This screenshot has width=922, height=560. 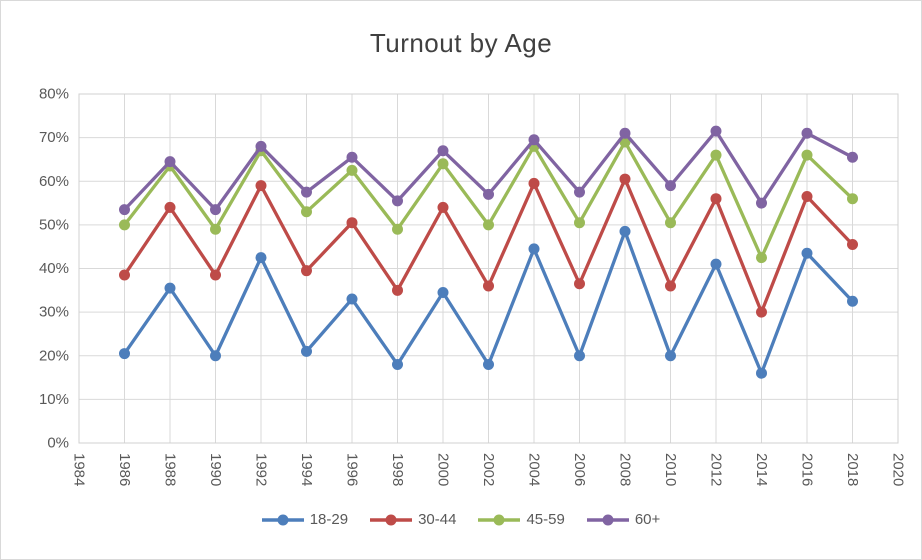 What do you see at coordinates (807, 469) in the screenshot?
I see `x-axis-tick-label: 2016` at bounding box center [807, 469].